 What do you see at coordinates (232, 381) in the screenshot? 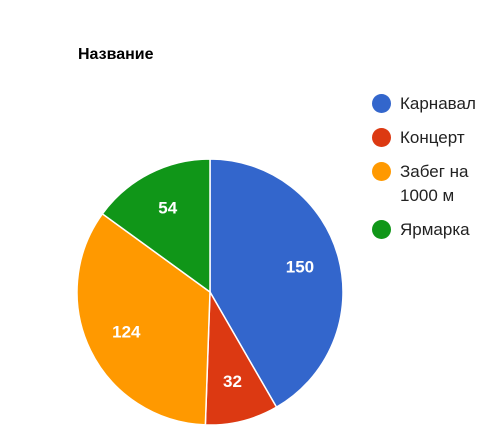
I see `data-label: 32` at bounding box center [232, 381].